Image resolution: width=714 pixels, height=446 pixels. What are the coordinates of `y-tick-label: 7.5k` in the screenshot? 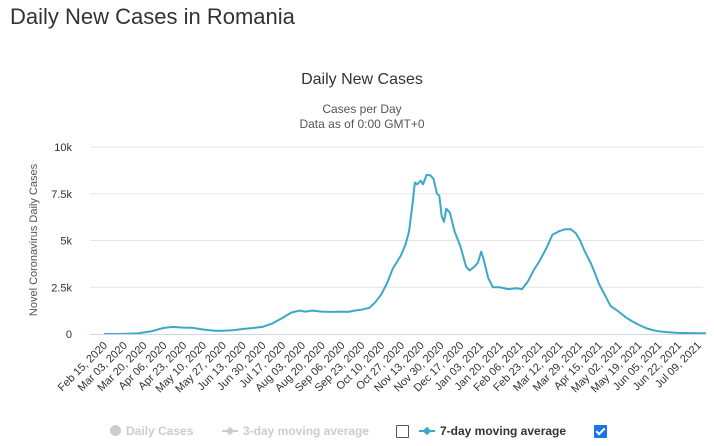 It's located at (61, 195).